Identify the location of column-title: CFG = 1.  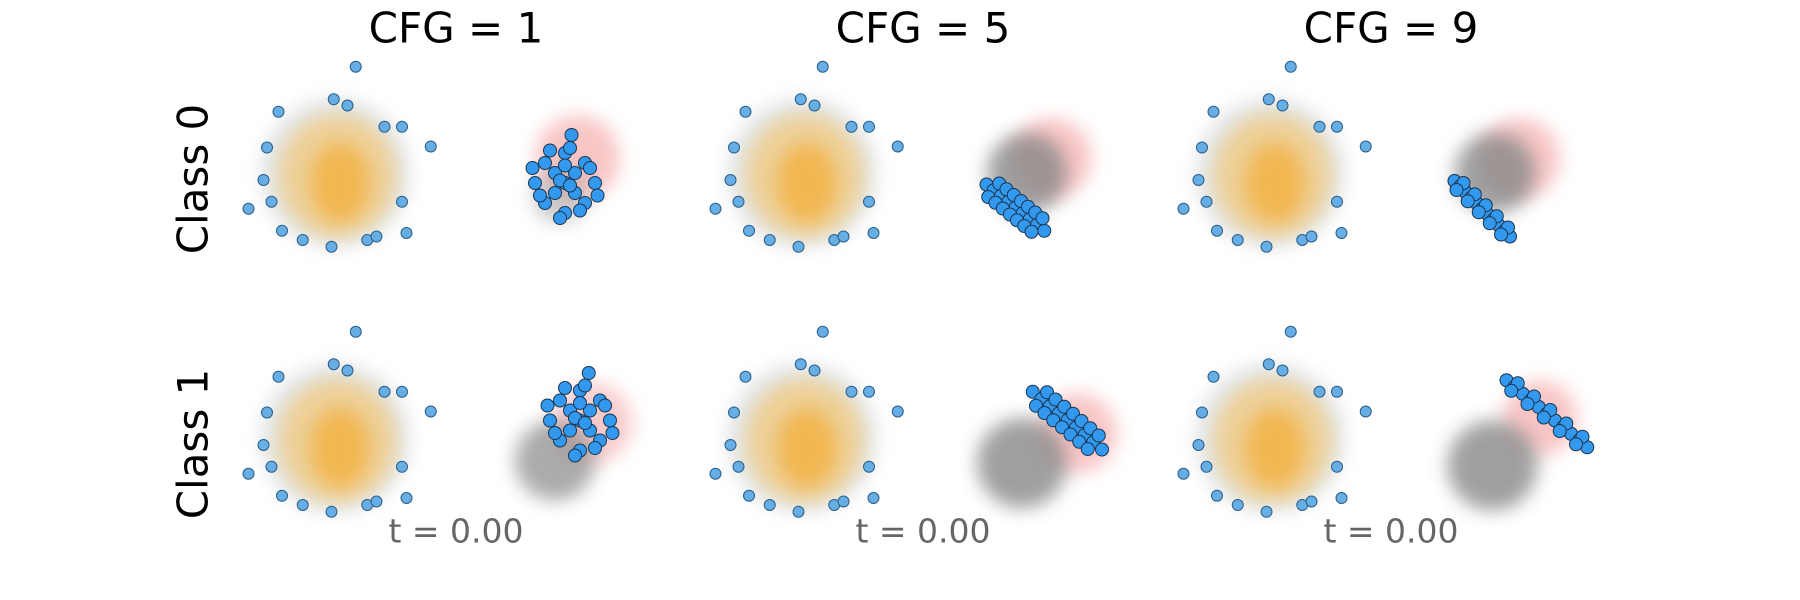
(456, 28).